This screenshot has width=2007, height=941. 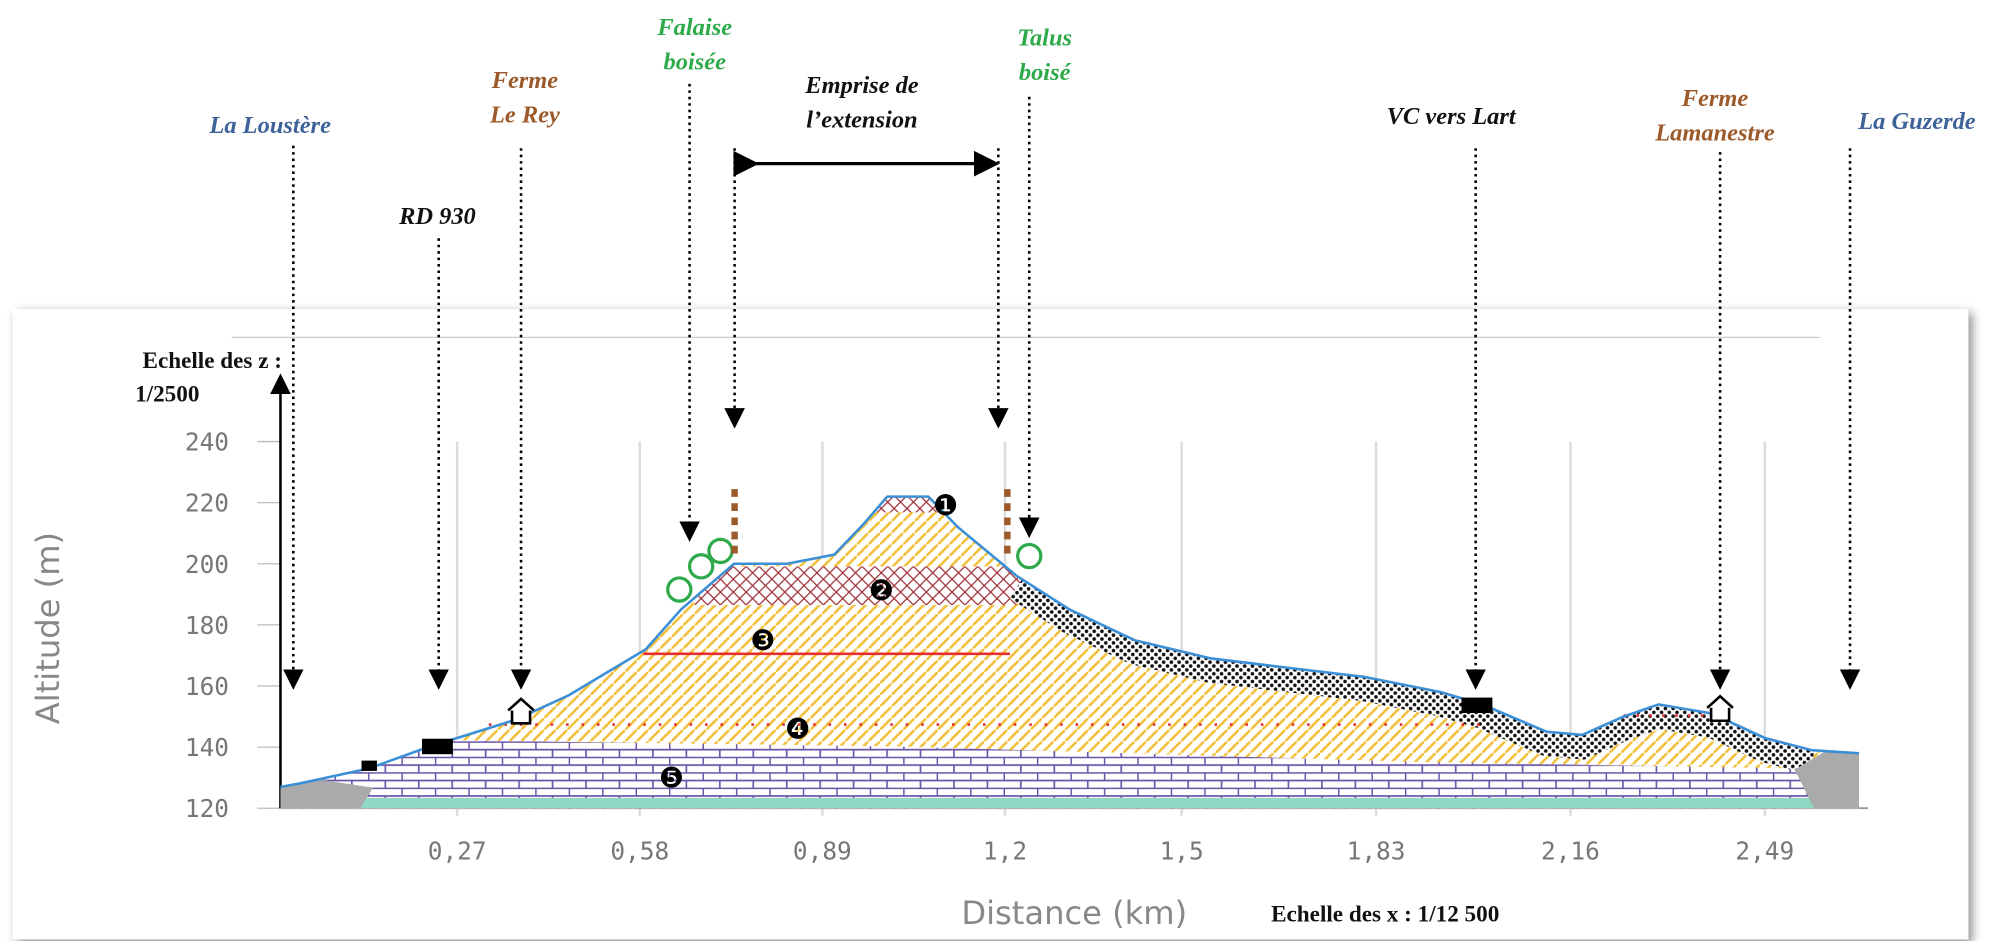 What do you see at coordinates (207, 808) in the screenshot?
I see `y-tick-label: 120` at bounding box center [207, 808].